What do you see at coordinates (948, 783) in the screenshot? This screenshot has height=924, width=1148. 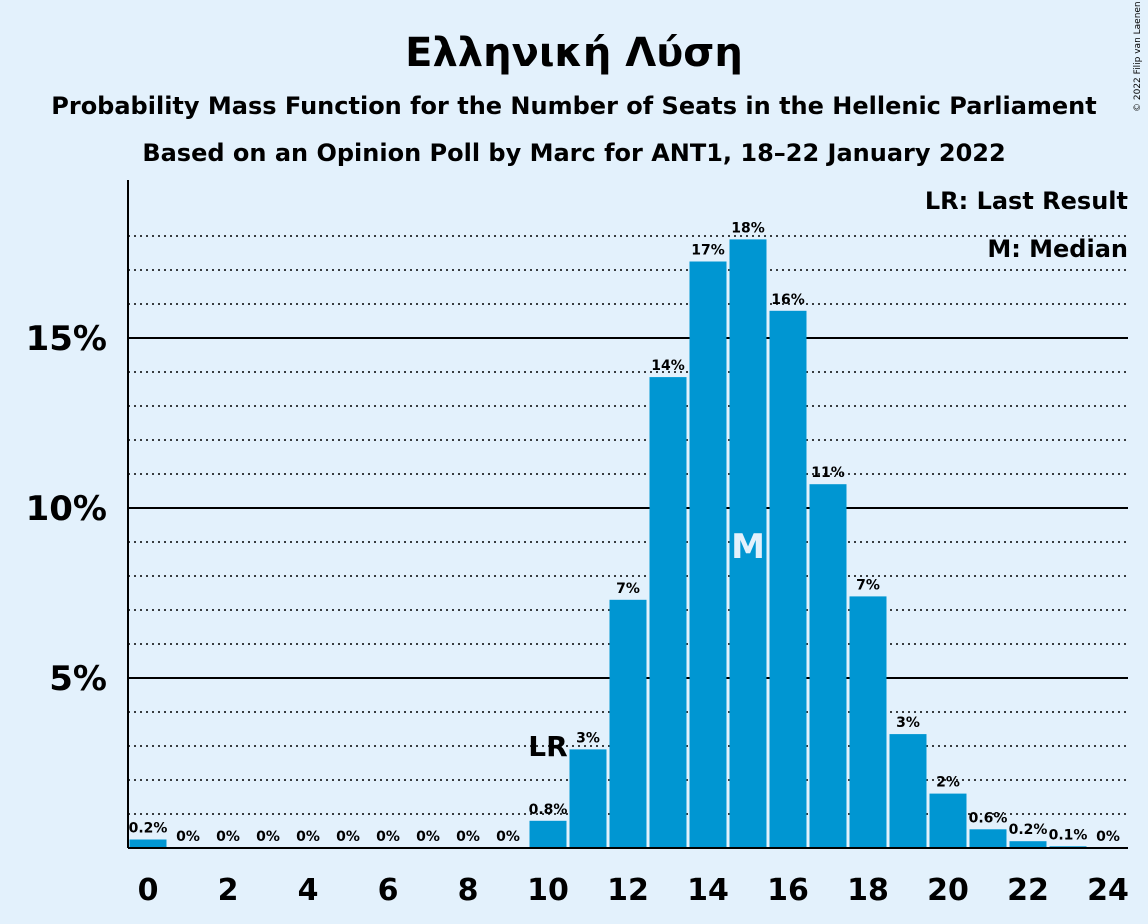 I see `bar-label: 2%` at bounding box center [948, 783].